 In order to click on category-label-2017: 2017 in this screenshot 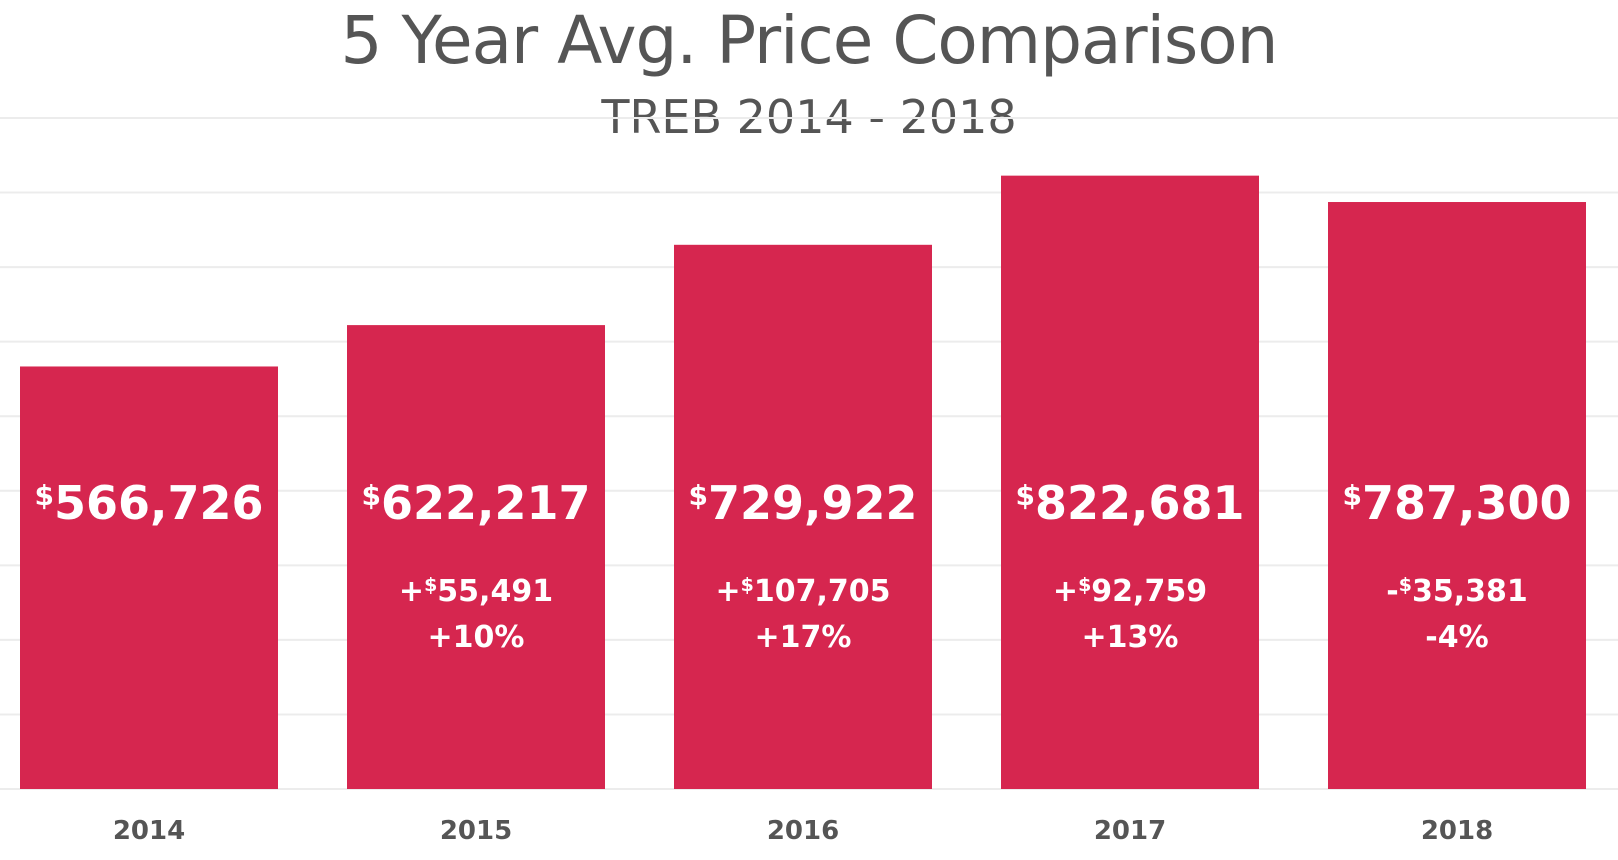, I will do `click(1130, 831)`.